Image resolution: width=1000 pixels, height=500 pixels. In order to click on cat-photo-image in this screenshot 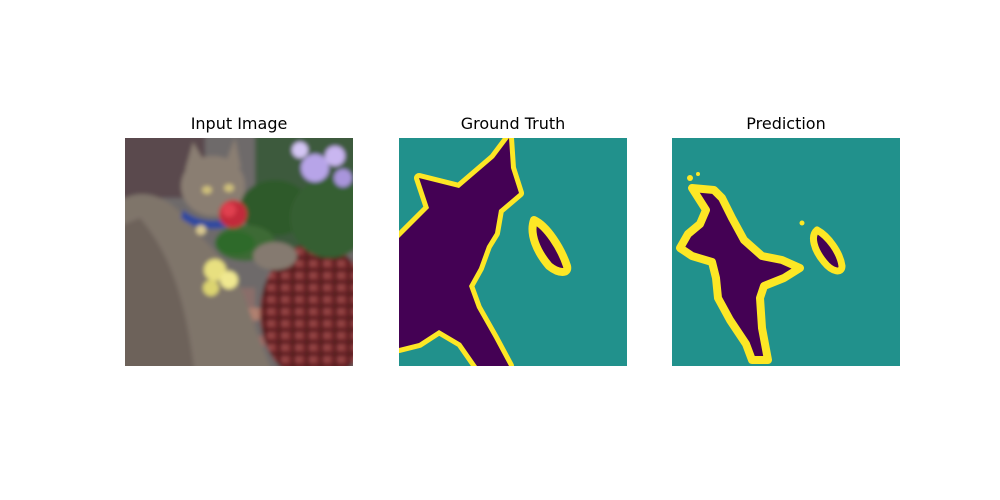, I will do `click(239, 252)`.